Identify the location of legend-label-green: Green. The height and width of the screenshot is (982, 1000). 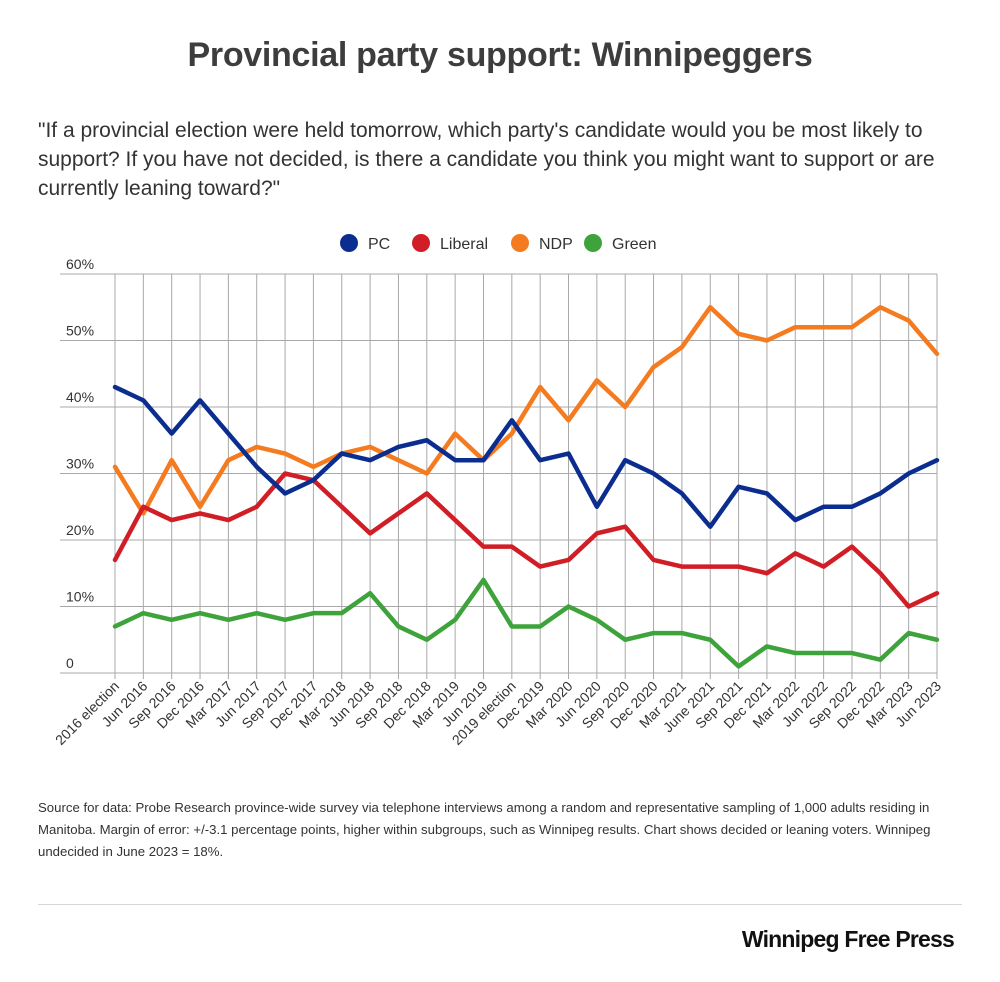
(634, 244).